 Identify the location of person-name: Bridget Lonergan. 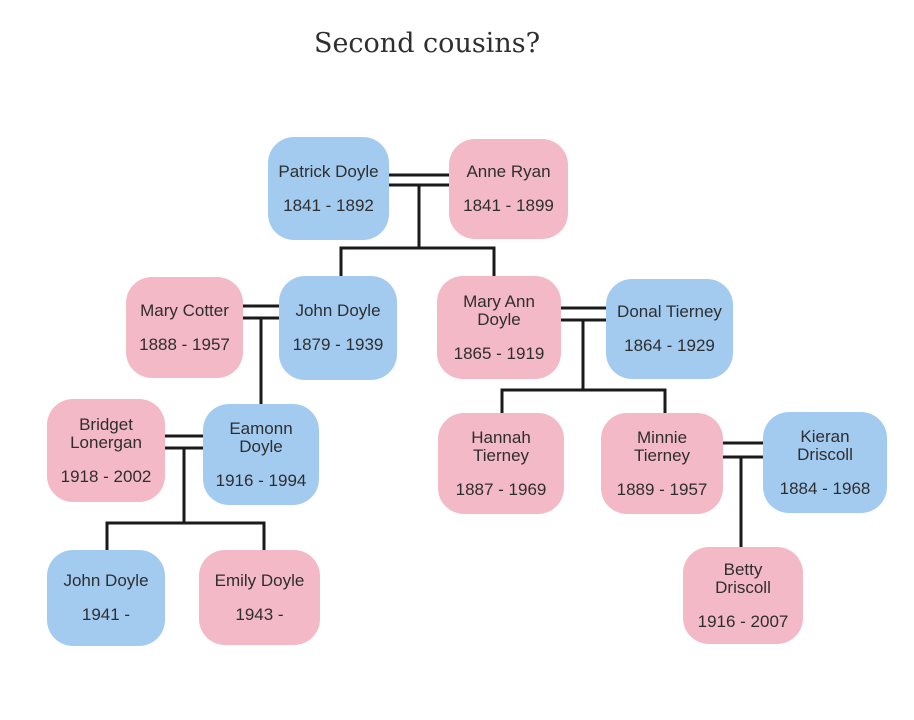
(106, 433).